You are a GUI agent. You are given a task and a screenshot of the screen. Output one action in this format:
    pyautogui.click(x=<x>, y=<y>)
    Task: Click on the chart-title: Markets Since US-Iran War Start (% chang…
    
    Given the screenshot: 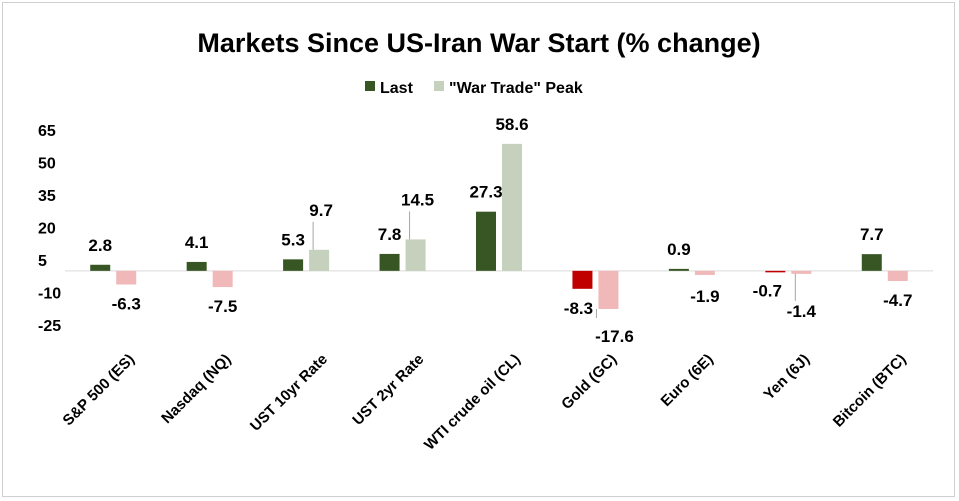 What is the action you would take?
    pyautogui.click(x=478, y=43)
    